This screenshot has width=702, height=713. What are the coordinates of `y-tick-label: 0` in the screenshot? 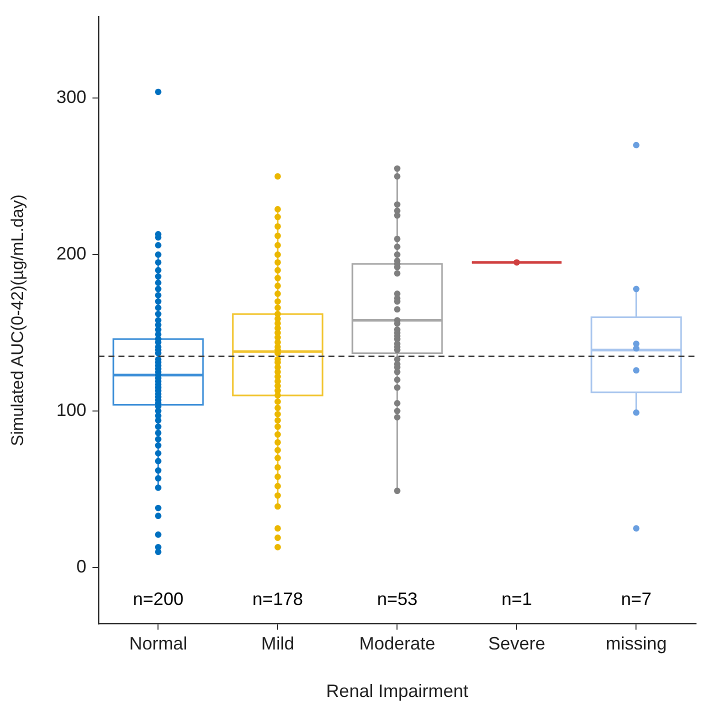 It's located at (81, 566).